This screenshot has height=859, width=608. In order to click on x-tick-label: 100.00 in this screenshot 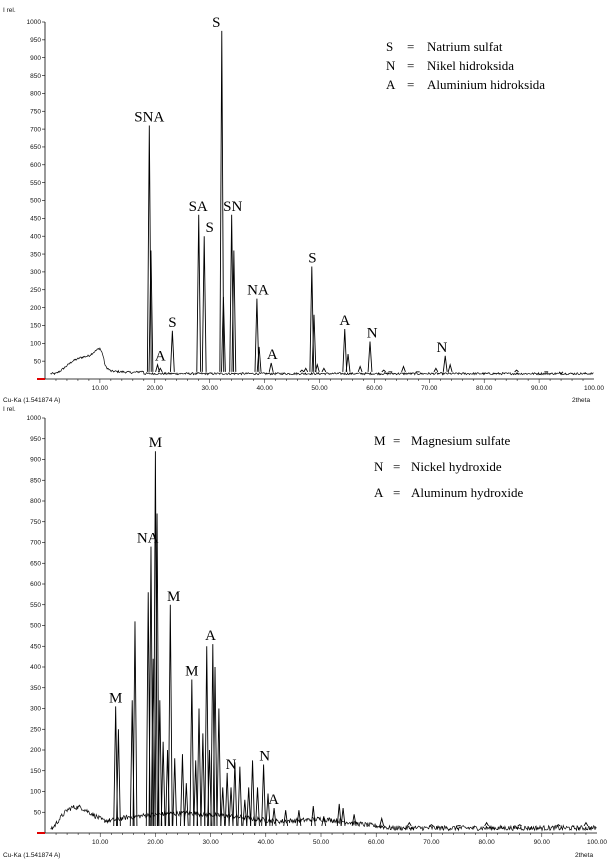, I will do `click(594, 388)`.